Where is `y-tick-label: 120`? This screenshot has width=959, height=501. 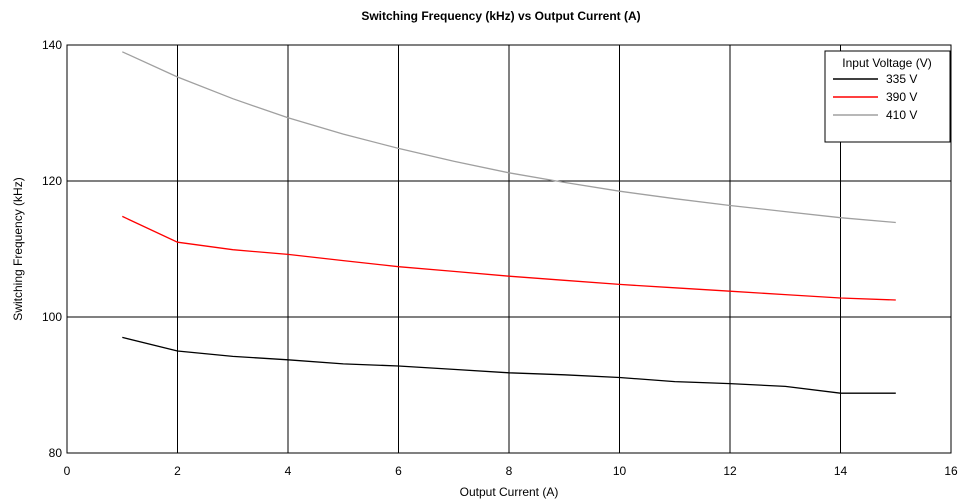
y-tick-label: 120 is located at coordinates (52, 181).